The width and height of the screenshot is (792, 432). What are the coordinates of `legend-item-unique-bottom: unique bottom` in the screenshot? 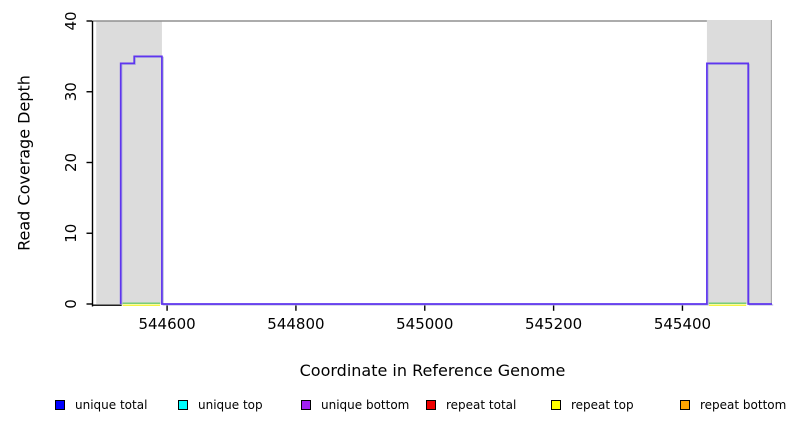 It's located at (355, 405).